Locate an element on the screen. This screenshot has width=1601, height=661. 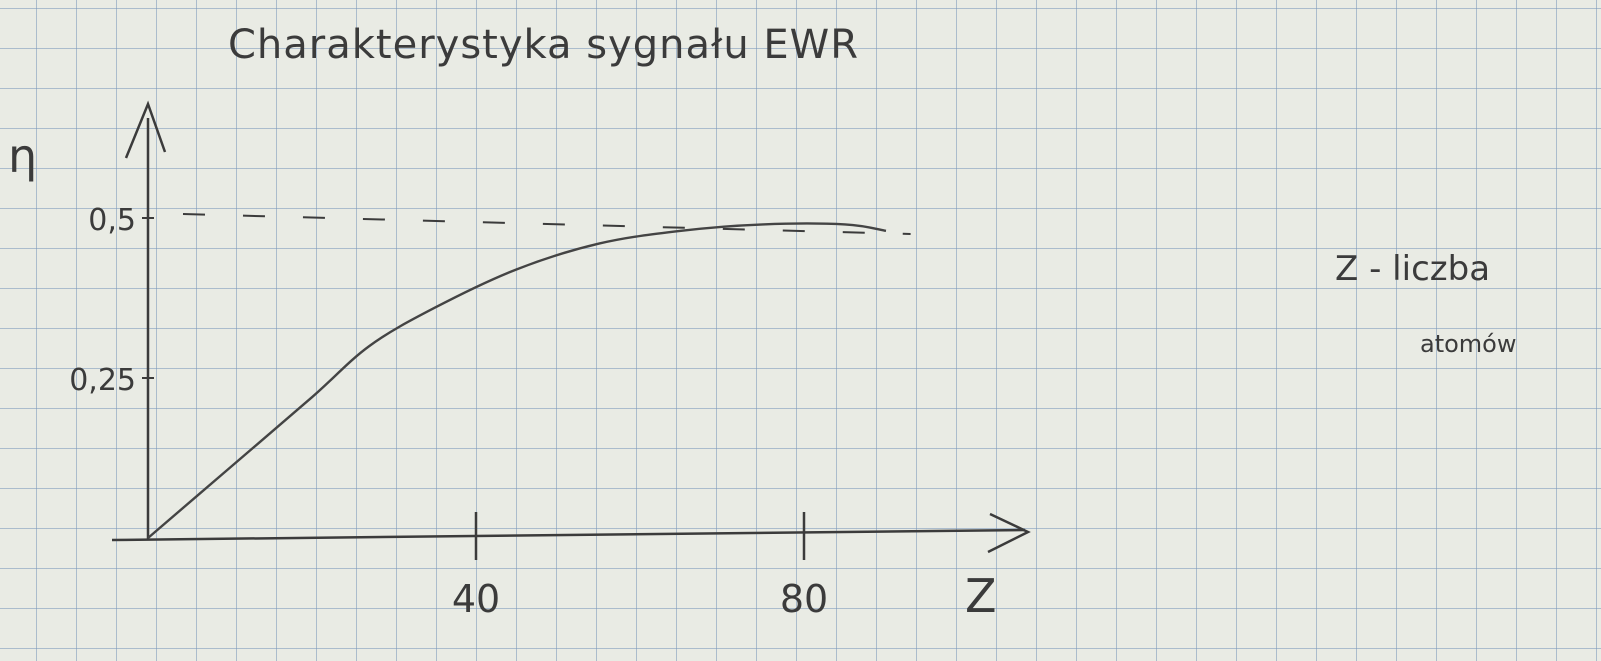
note-z-definition: Z - liczba is located at coordinates (1412, 269).